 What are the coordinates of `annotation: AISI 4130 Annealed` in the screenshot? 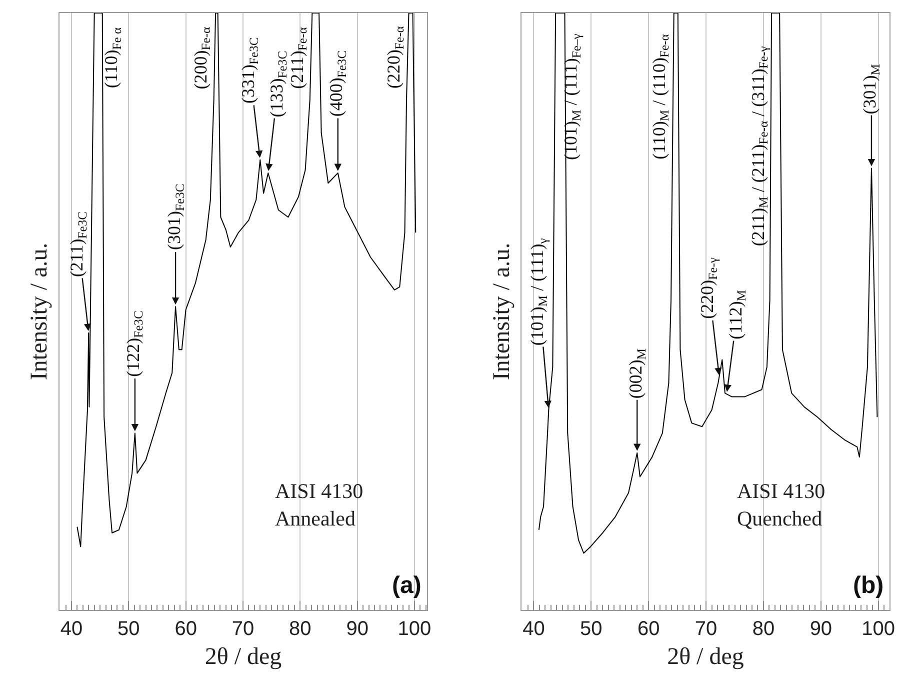 It's located at (319, 504).